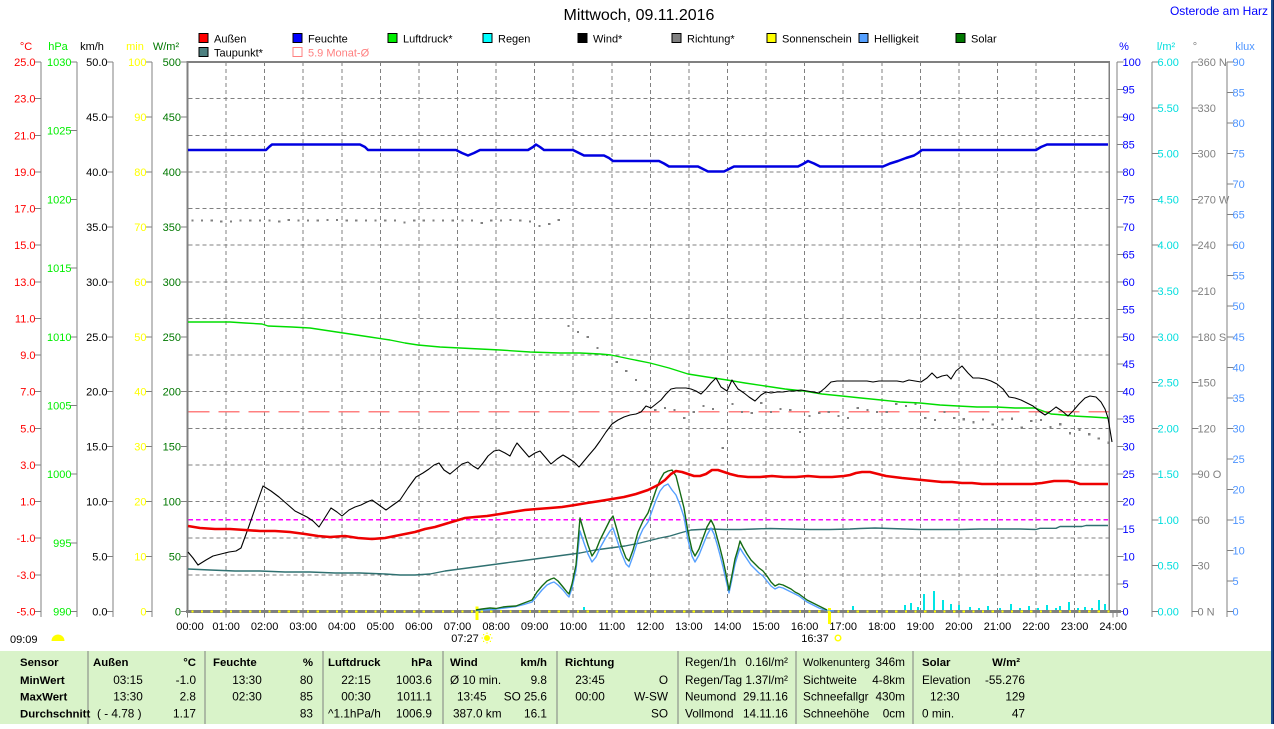 The width and height of the screenshot is (1274, 729). What do you see at coordinates (24, 246) in the screenshot?
I see `svg-text: 15.0` at bounding box center [24, 246].